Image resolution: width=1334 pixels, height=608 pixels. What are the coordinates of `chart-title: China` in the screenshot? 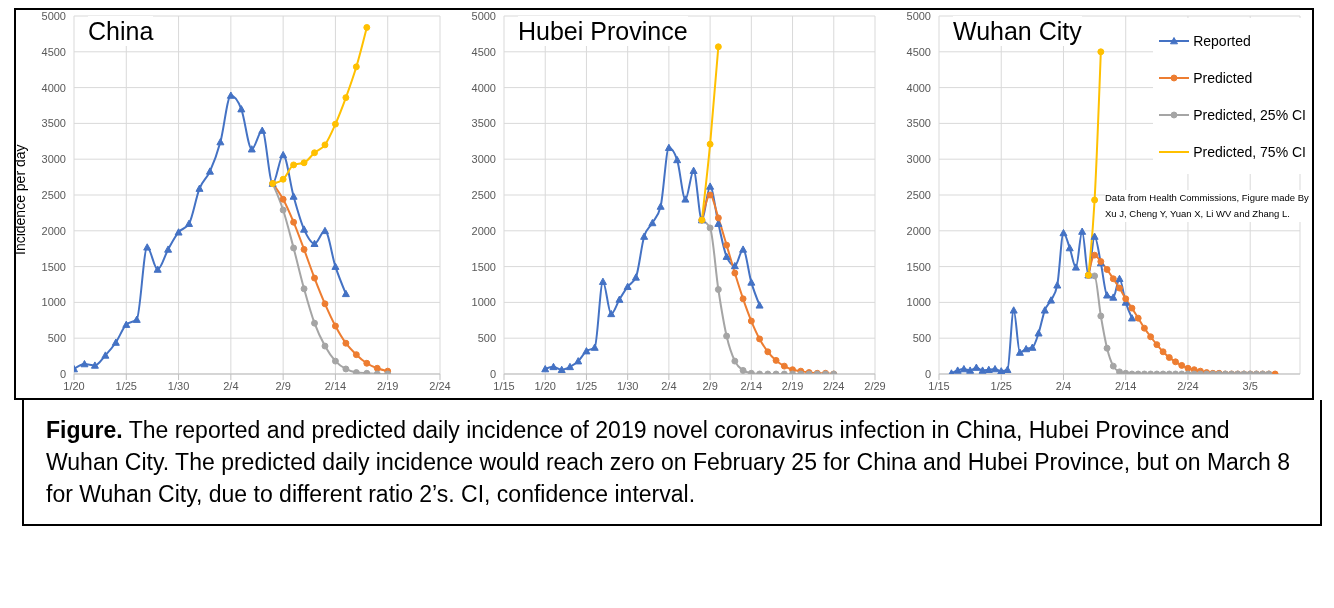 It's located at (121, 31).